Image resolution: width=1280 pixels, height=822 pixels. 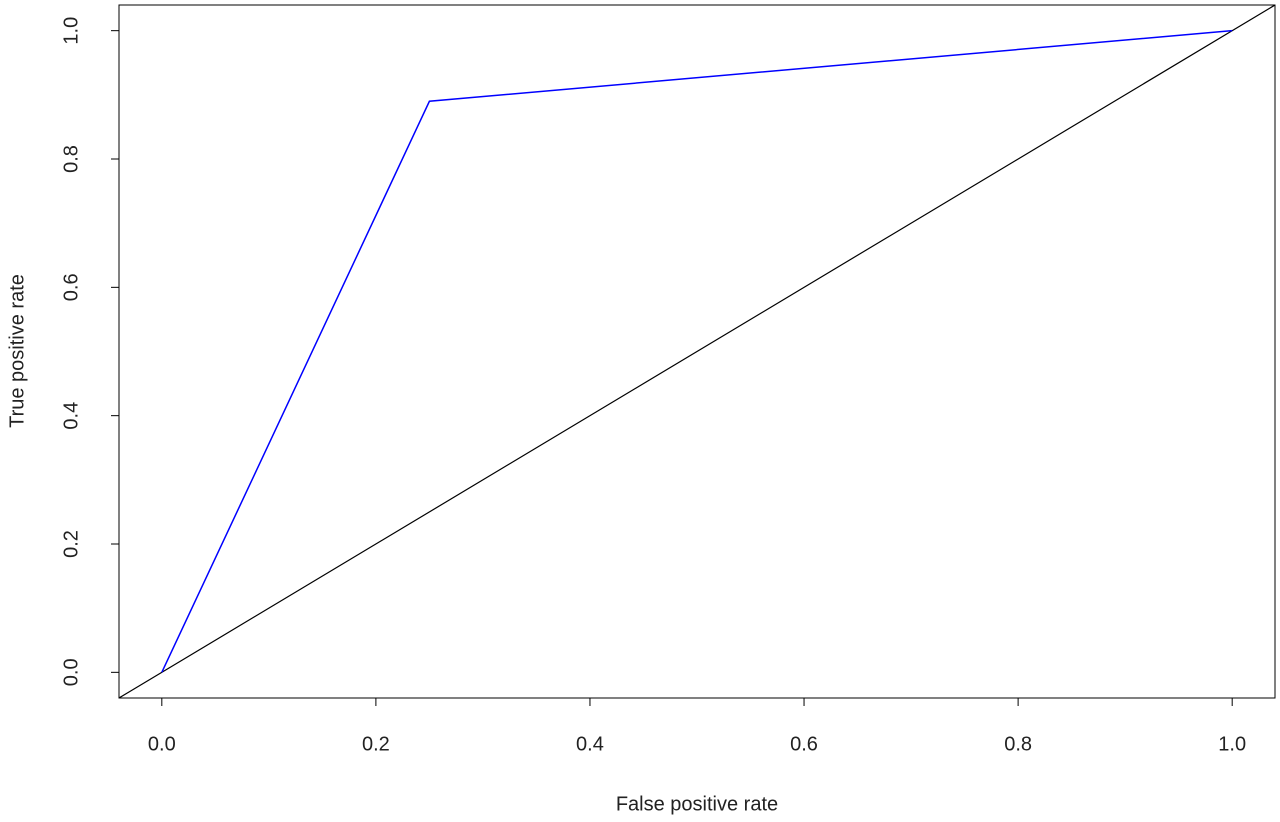 What do you see at coordinates (71, 672) in the screenshot?
I see `y-tick-label: 0.0` at bounding box center [71, 672].